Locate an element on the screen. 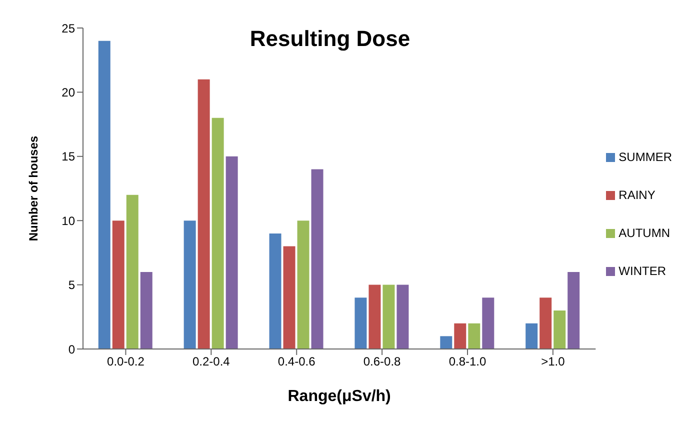 Image resolution: width=700 pixels, height=427 pixels. x-tick-label: 0.2-0.4 is located at coordinates (211, 361).